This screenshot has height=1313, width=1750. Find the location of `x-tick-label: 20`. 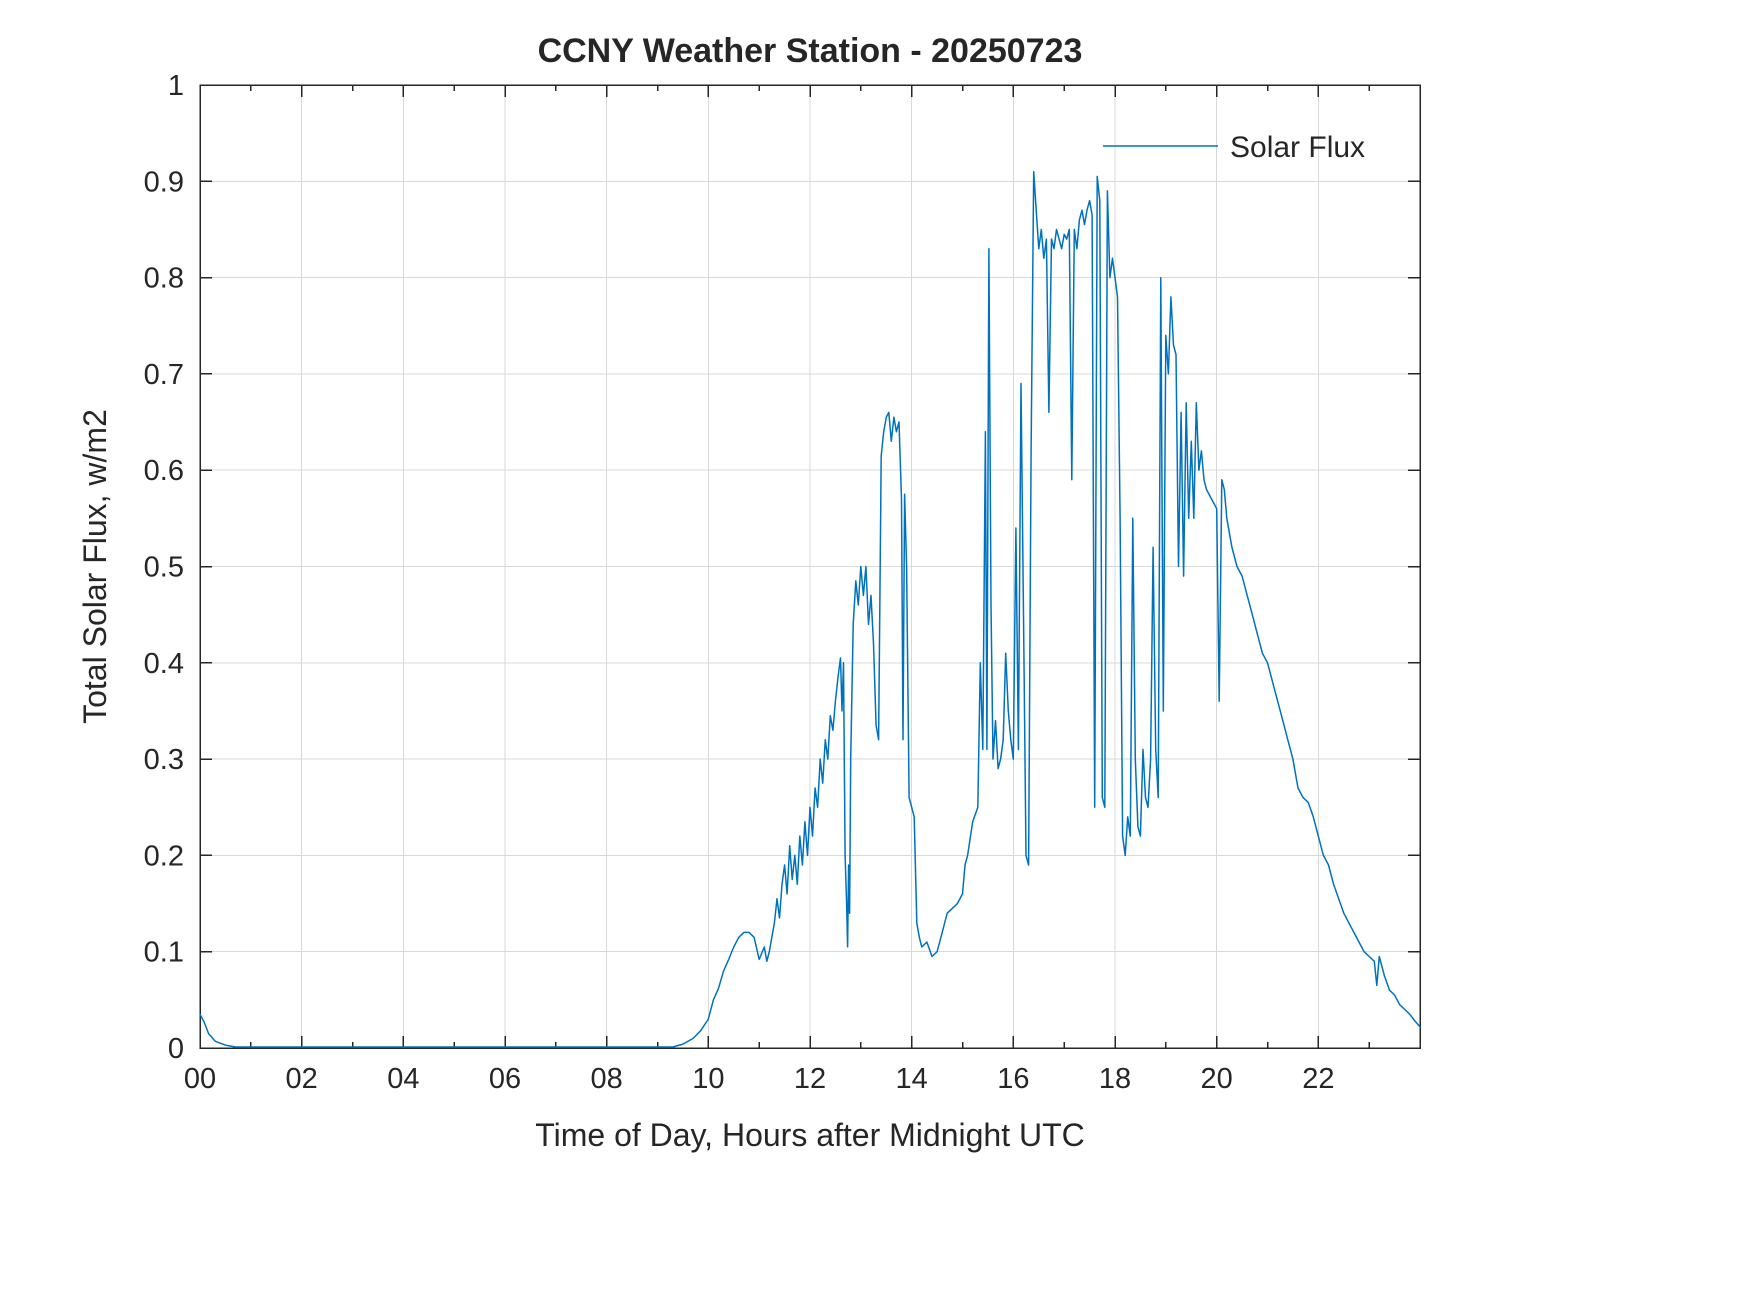

x-tick-label: 20 is located at coordinates (1217, 1079).